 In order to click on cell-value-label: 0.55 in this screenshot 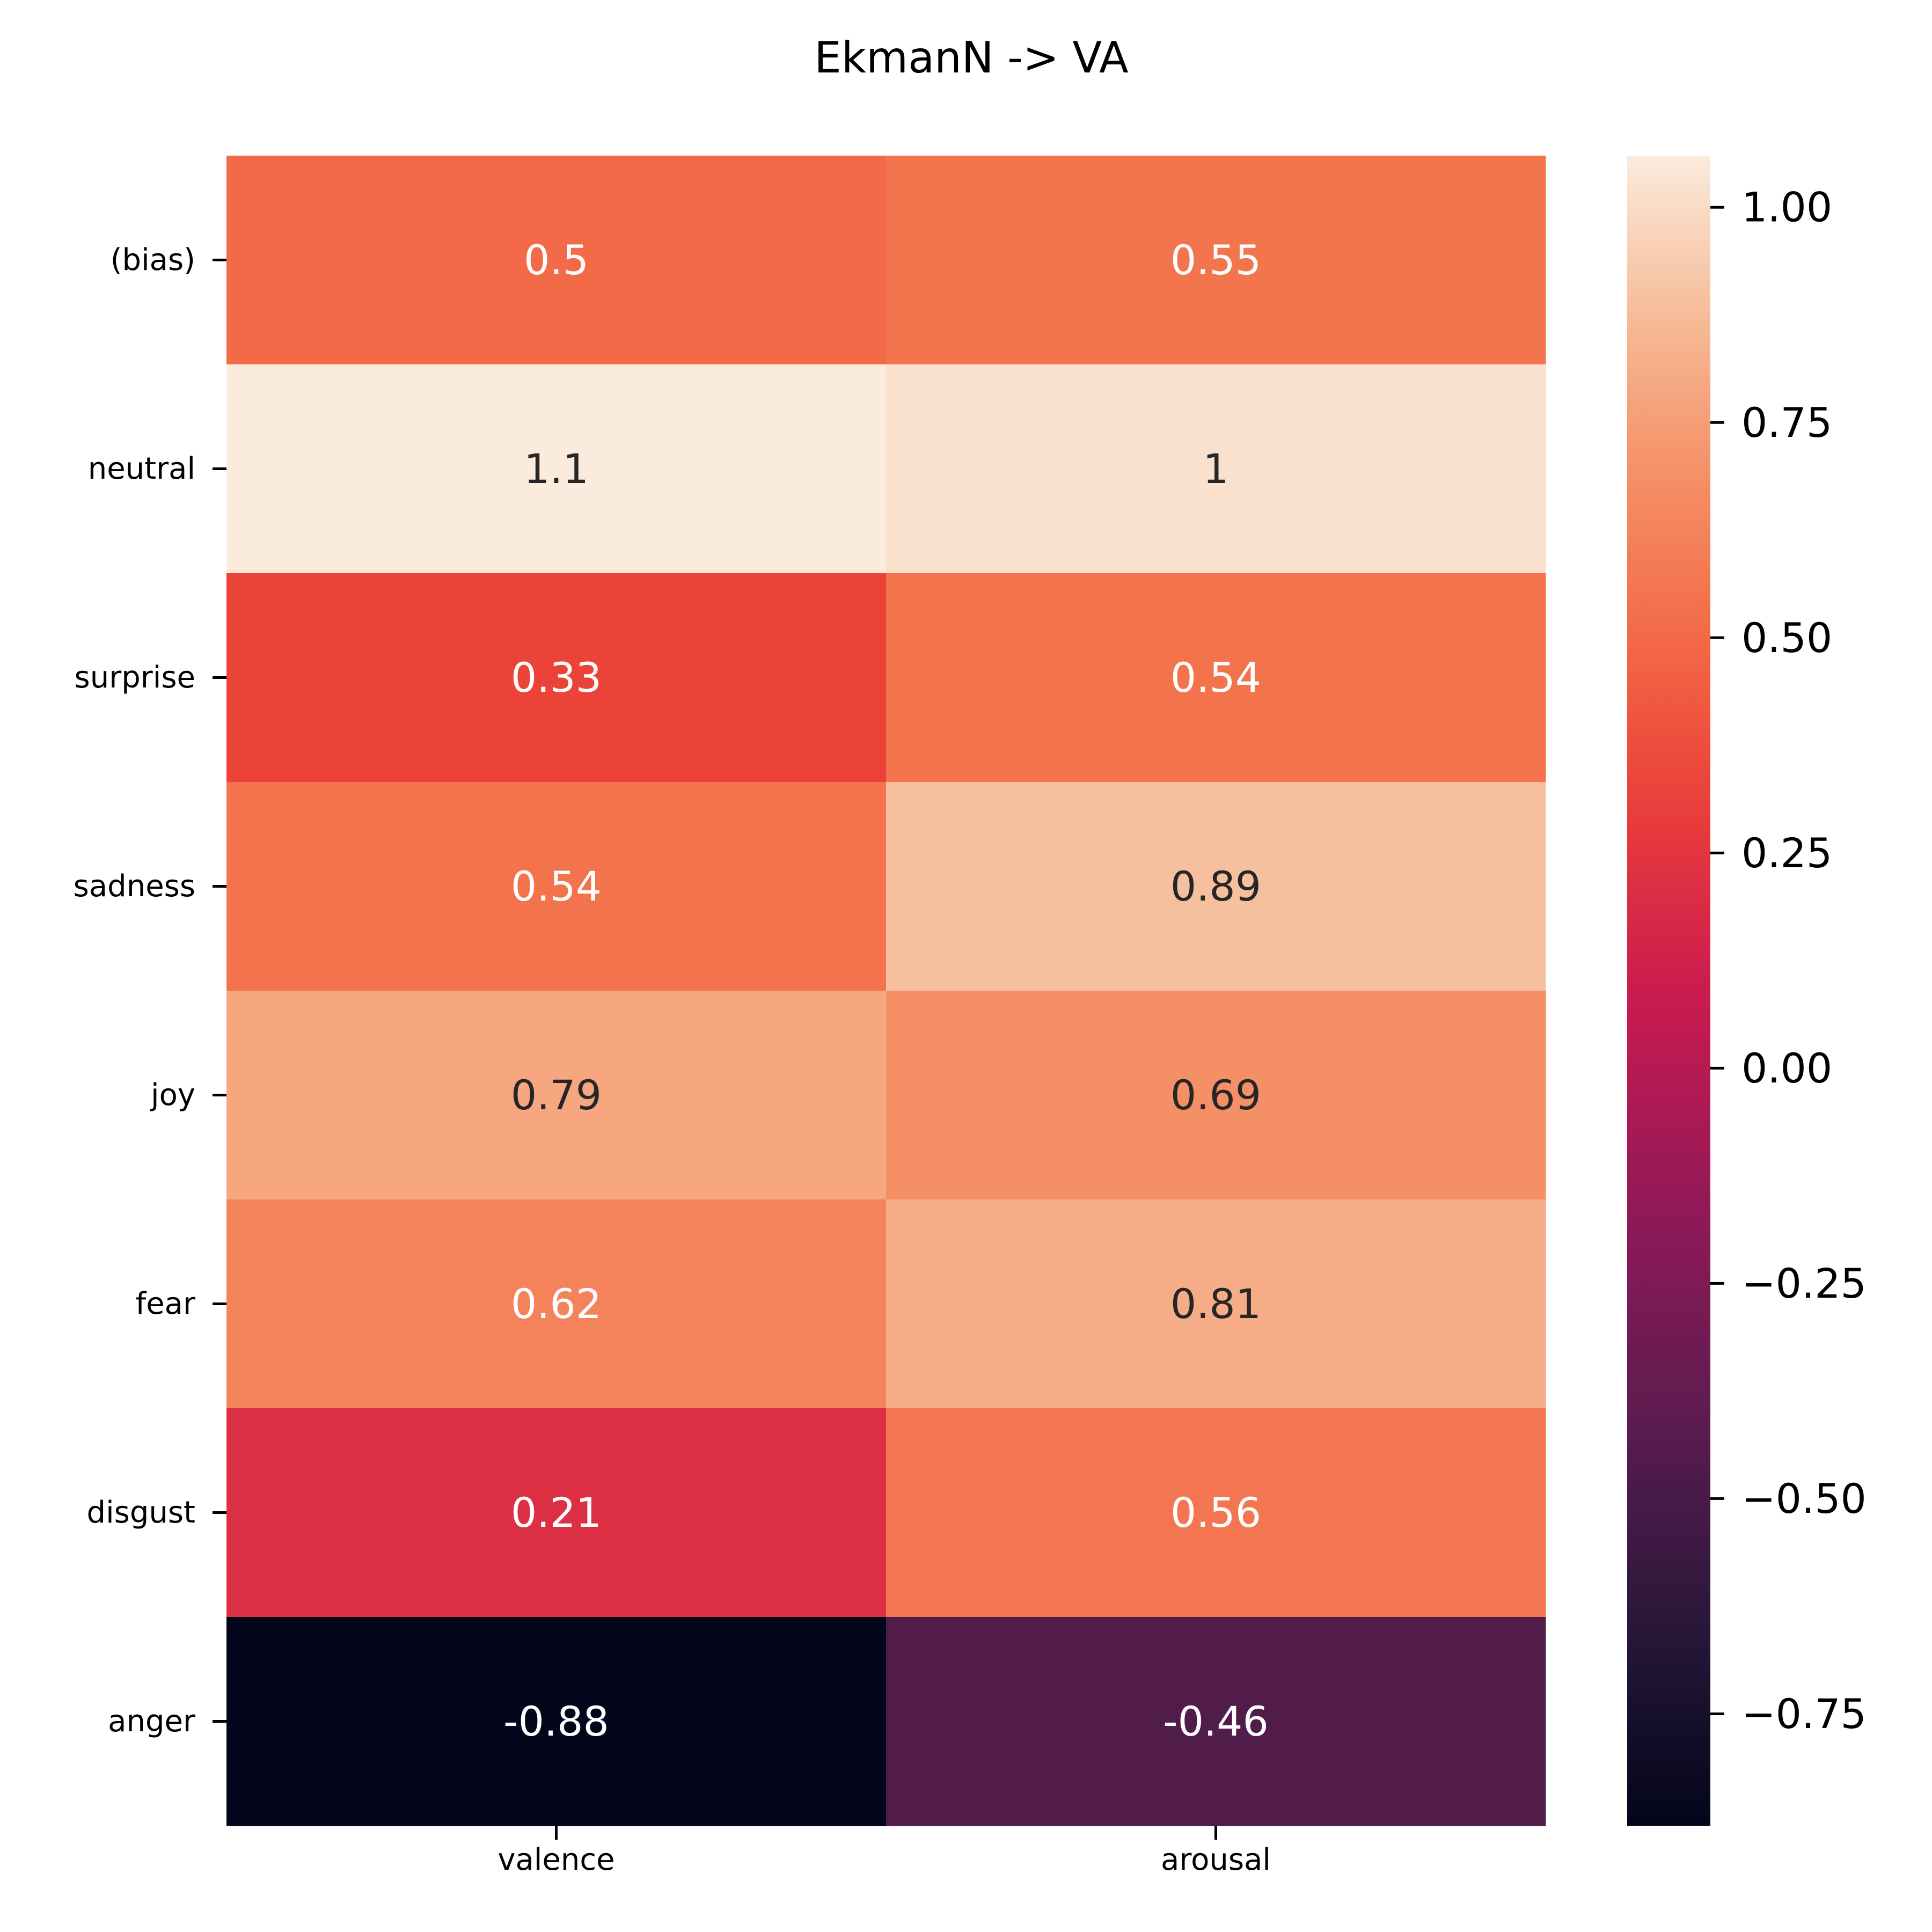, I will do `click(1215, 260)`.